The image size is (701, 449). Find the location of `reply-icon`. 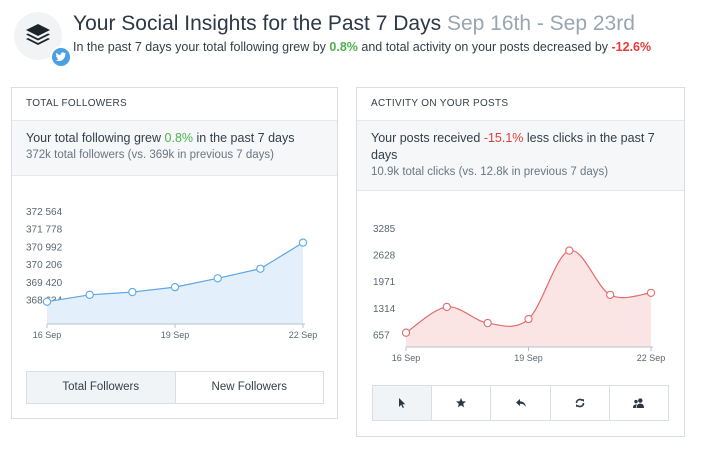

reply-icon is located at coordinates (520, 403).